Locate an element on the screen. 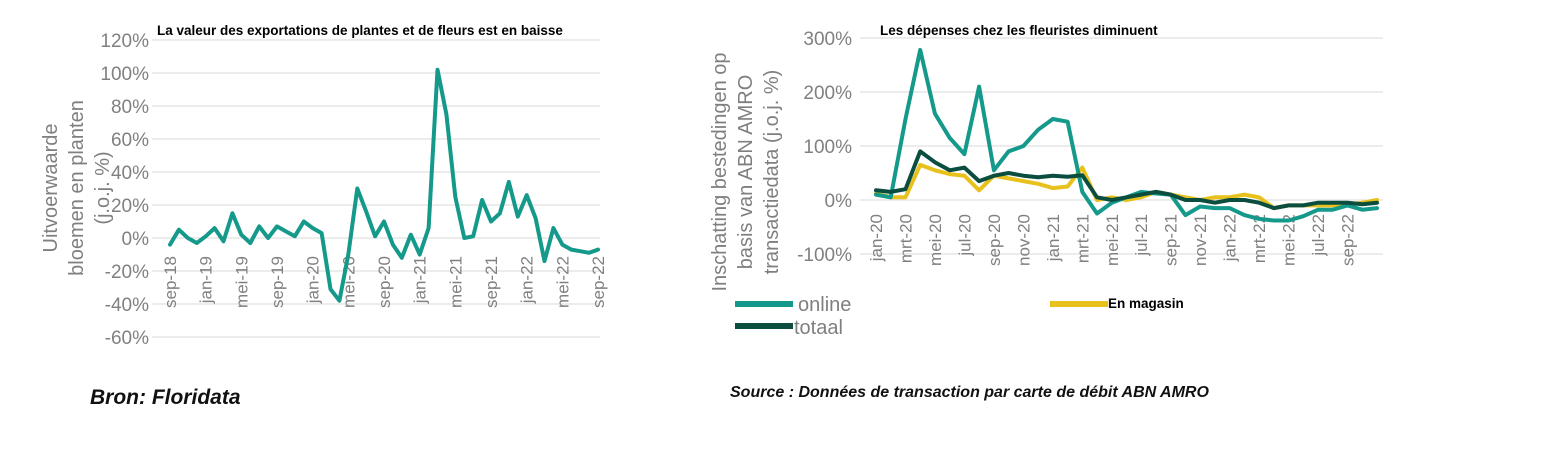 The width and height of the screenshot is (1548, 466). chart1-x-tick: jan-19 is located at coordinates (206, 280).